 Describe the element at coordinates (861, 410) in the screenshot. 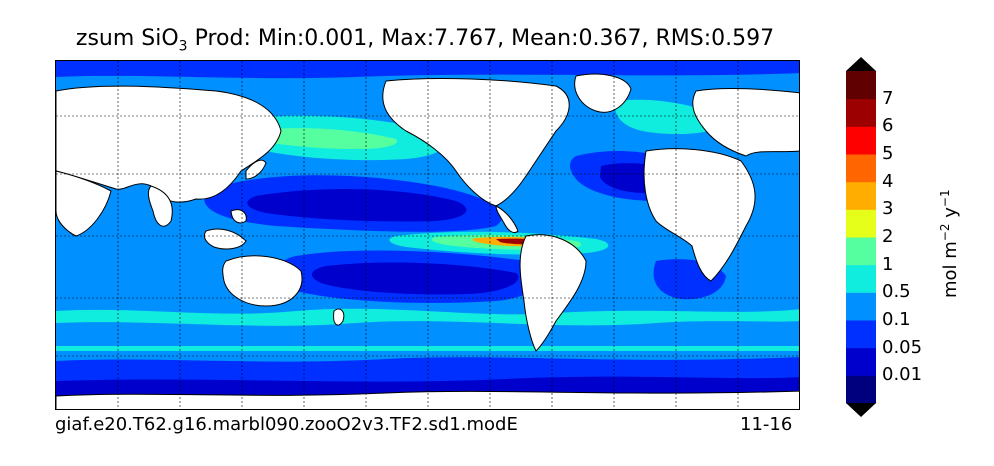

I see `colorbar-min-arrow` at that location.